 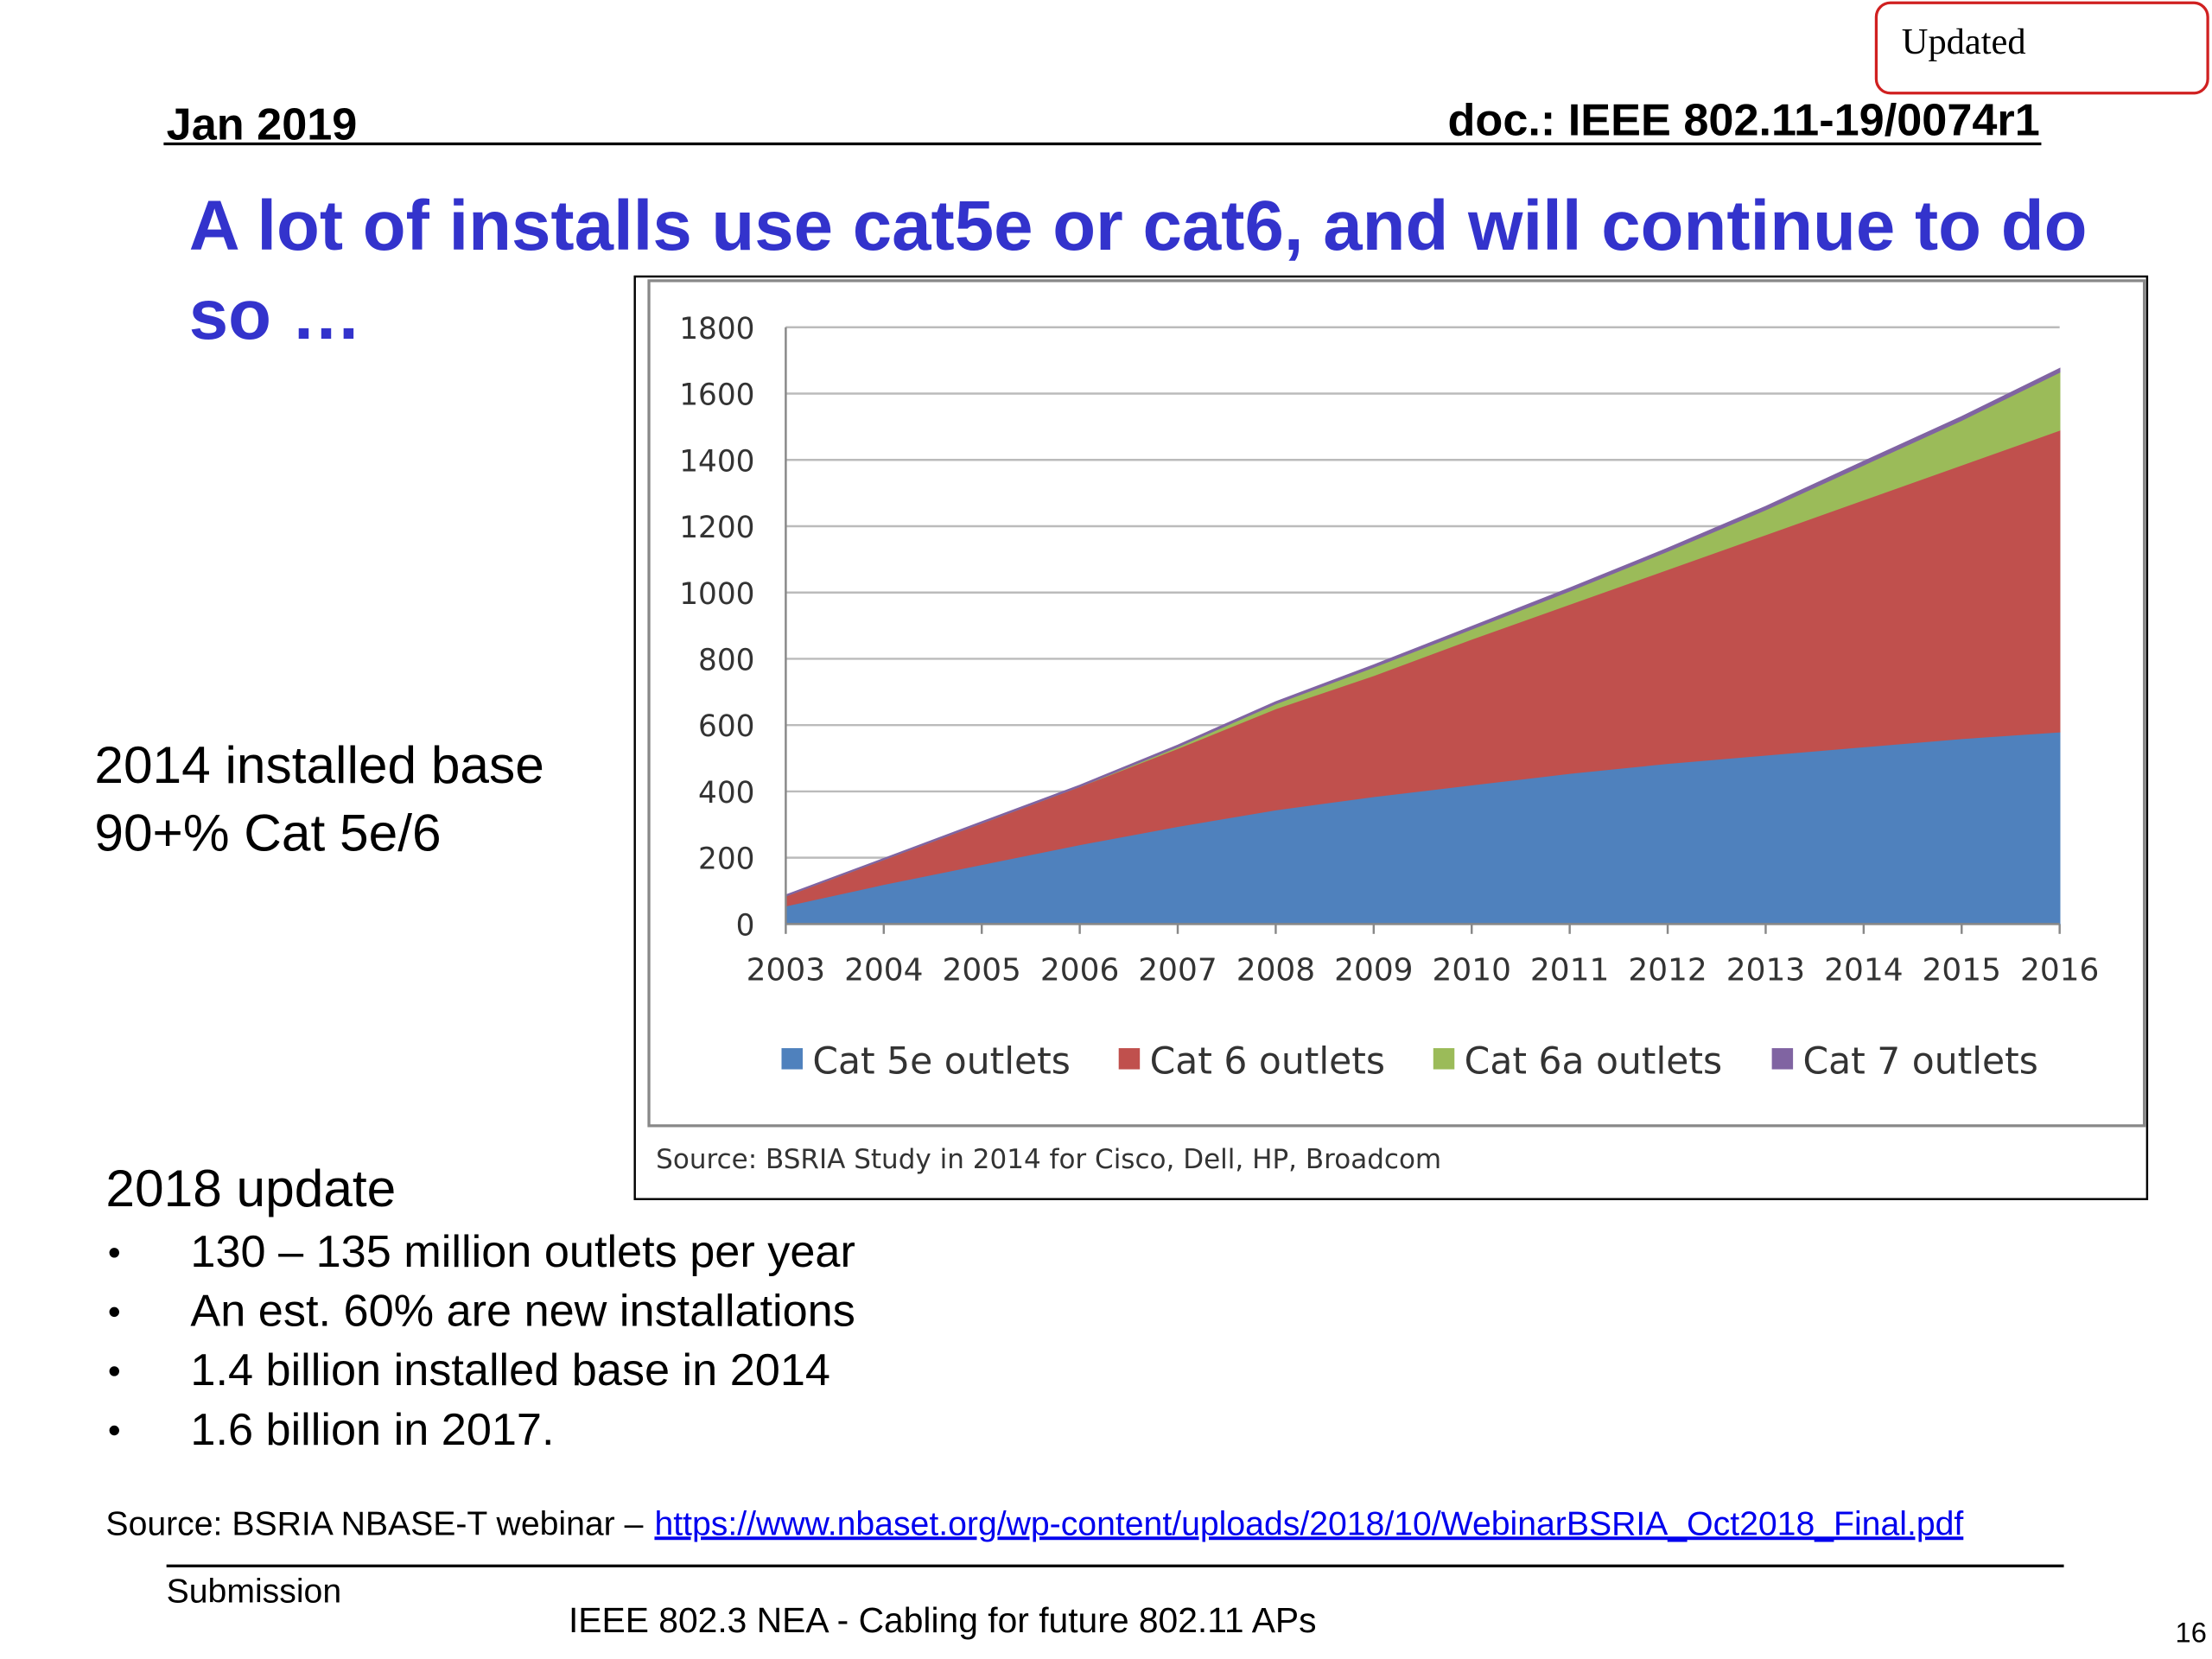 What do you see at coordinates (254, 1592) in the screenshot?
I see `footer-left: Submission` at bounding box center [254, 1592].